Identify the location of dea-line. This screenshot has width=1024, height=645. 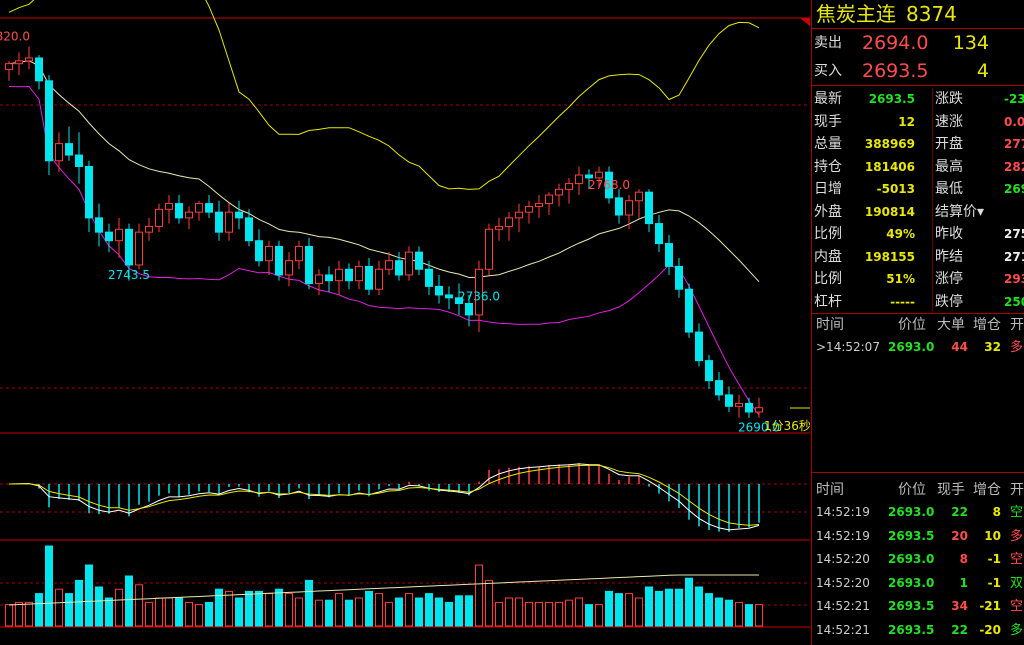
(384, 495).